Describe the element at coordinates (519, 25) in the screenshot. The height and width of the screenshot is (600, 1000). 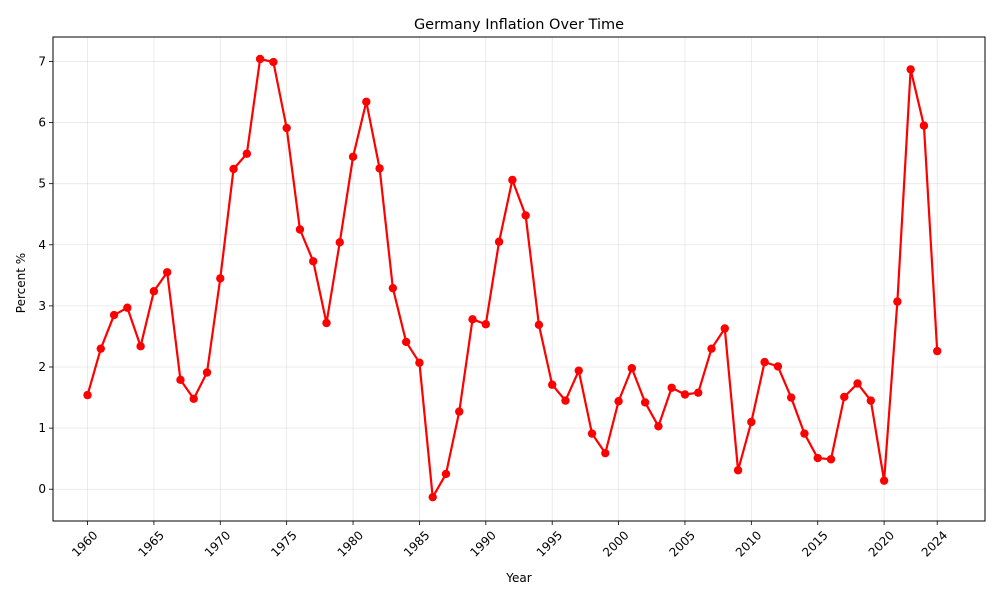
I see `chart-title: Germany Inflation Over Time` at that location.